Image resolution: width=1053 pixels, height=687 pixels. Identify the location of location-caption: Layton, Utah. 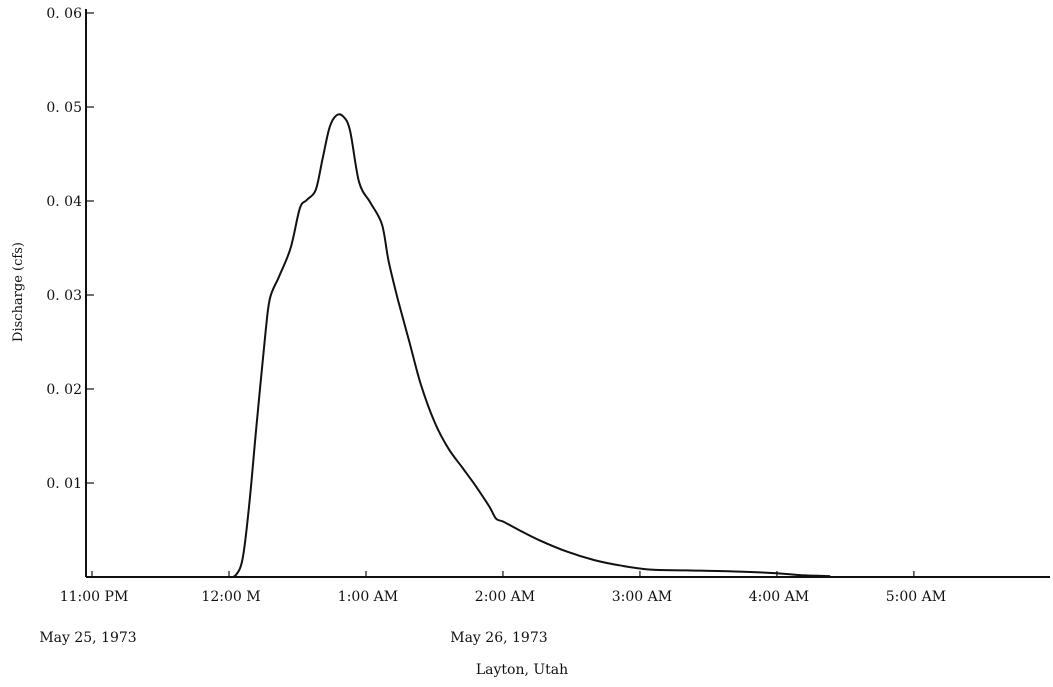
(522, 670).